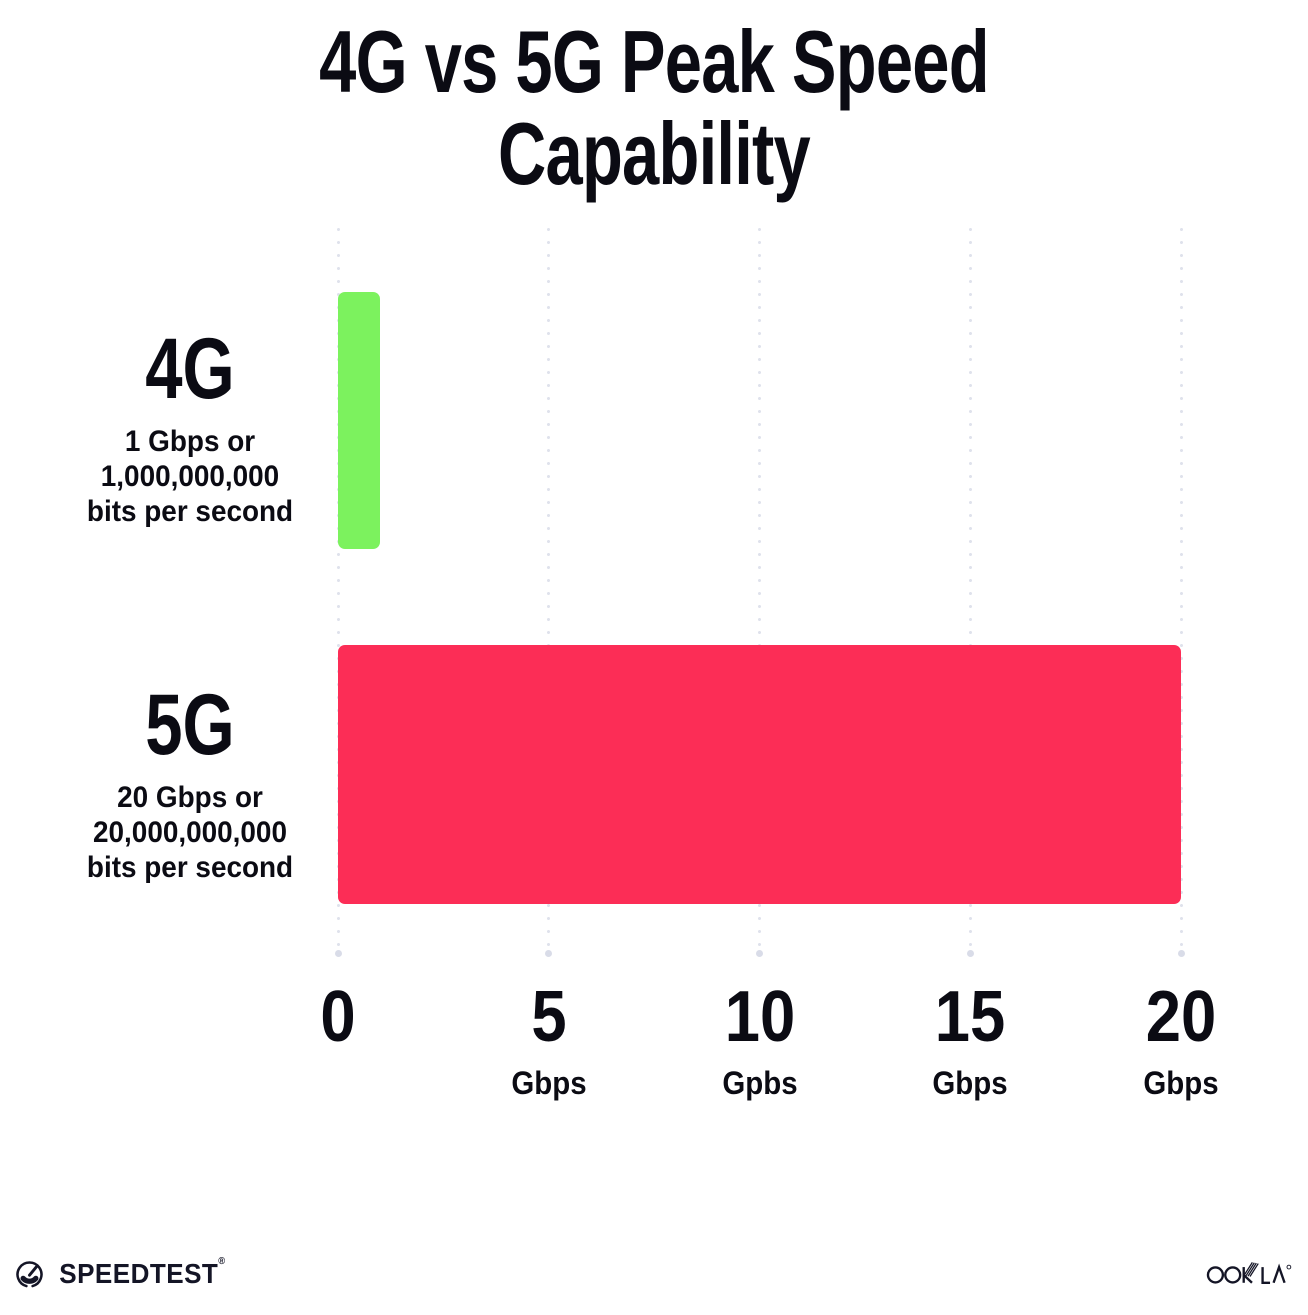 This screenshot has height=1315, width=1308. I want to click on row-label-5g-desc-line-2: 20,000,000,000, so click(190, 832).